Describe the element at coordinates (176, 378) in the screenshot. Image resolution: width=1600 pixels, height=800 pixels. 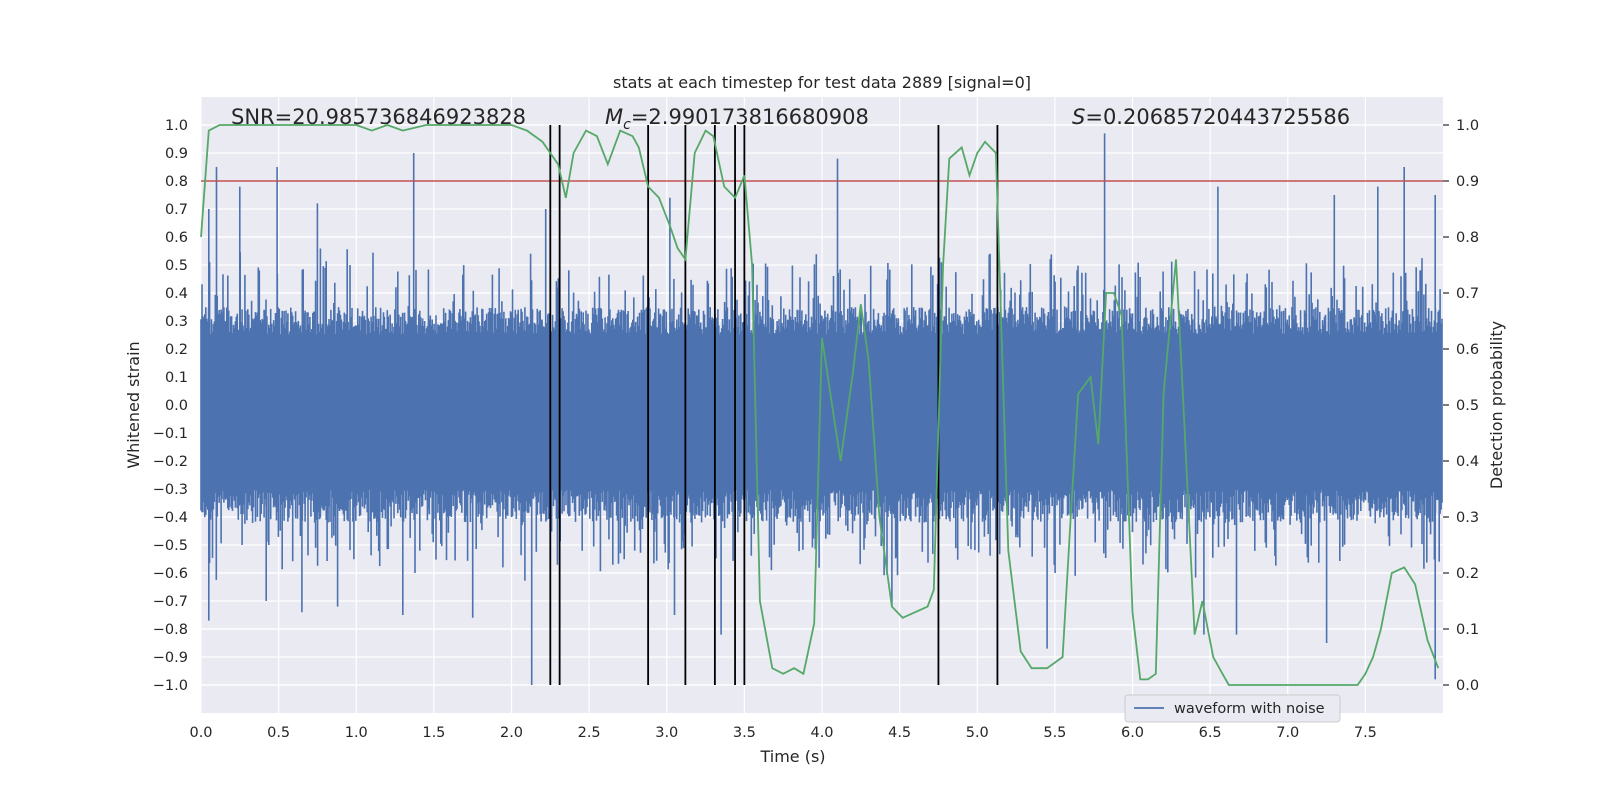
I see `left-y-tick-label: 0.1` at that location.